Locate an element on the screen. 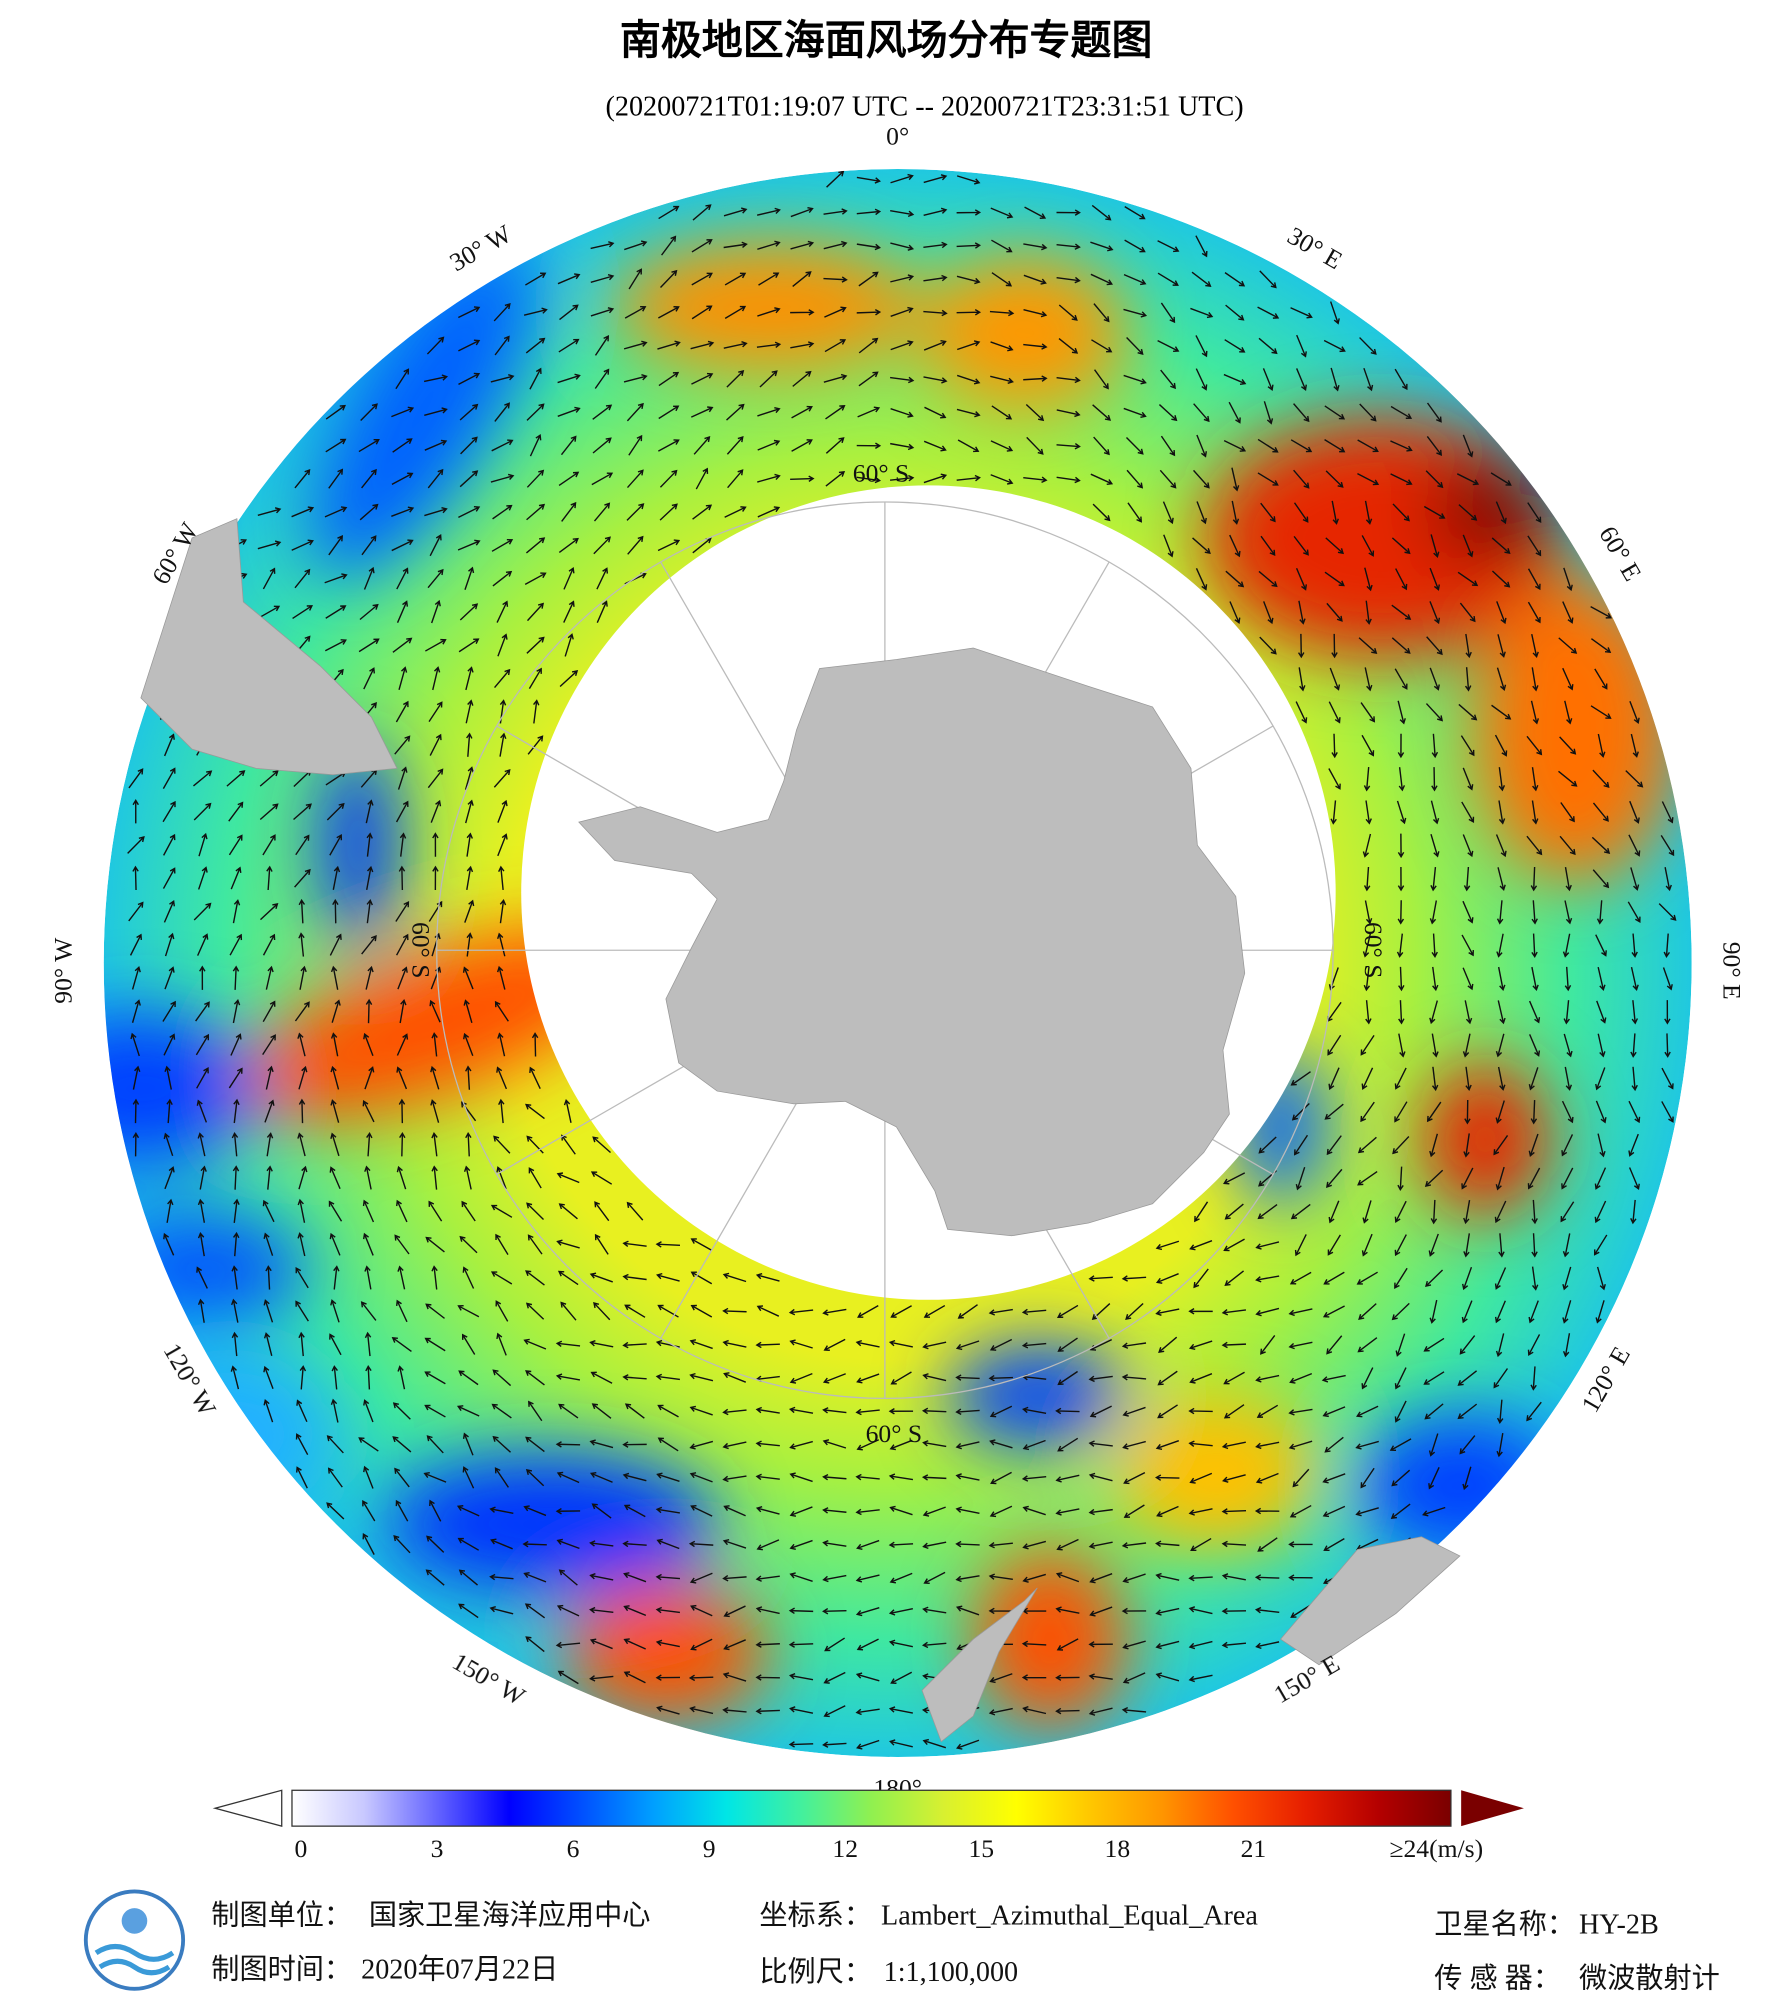  logo is located at coordinates (134, 1940).